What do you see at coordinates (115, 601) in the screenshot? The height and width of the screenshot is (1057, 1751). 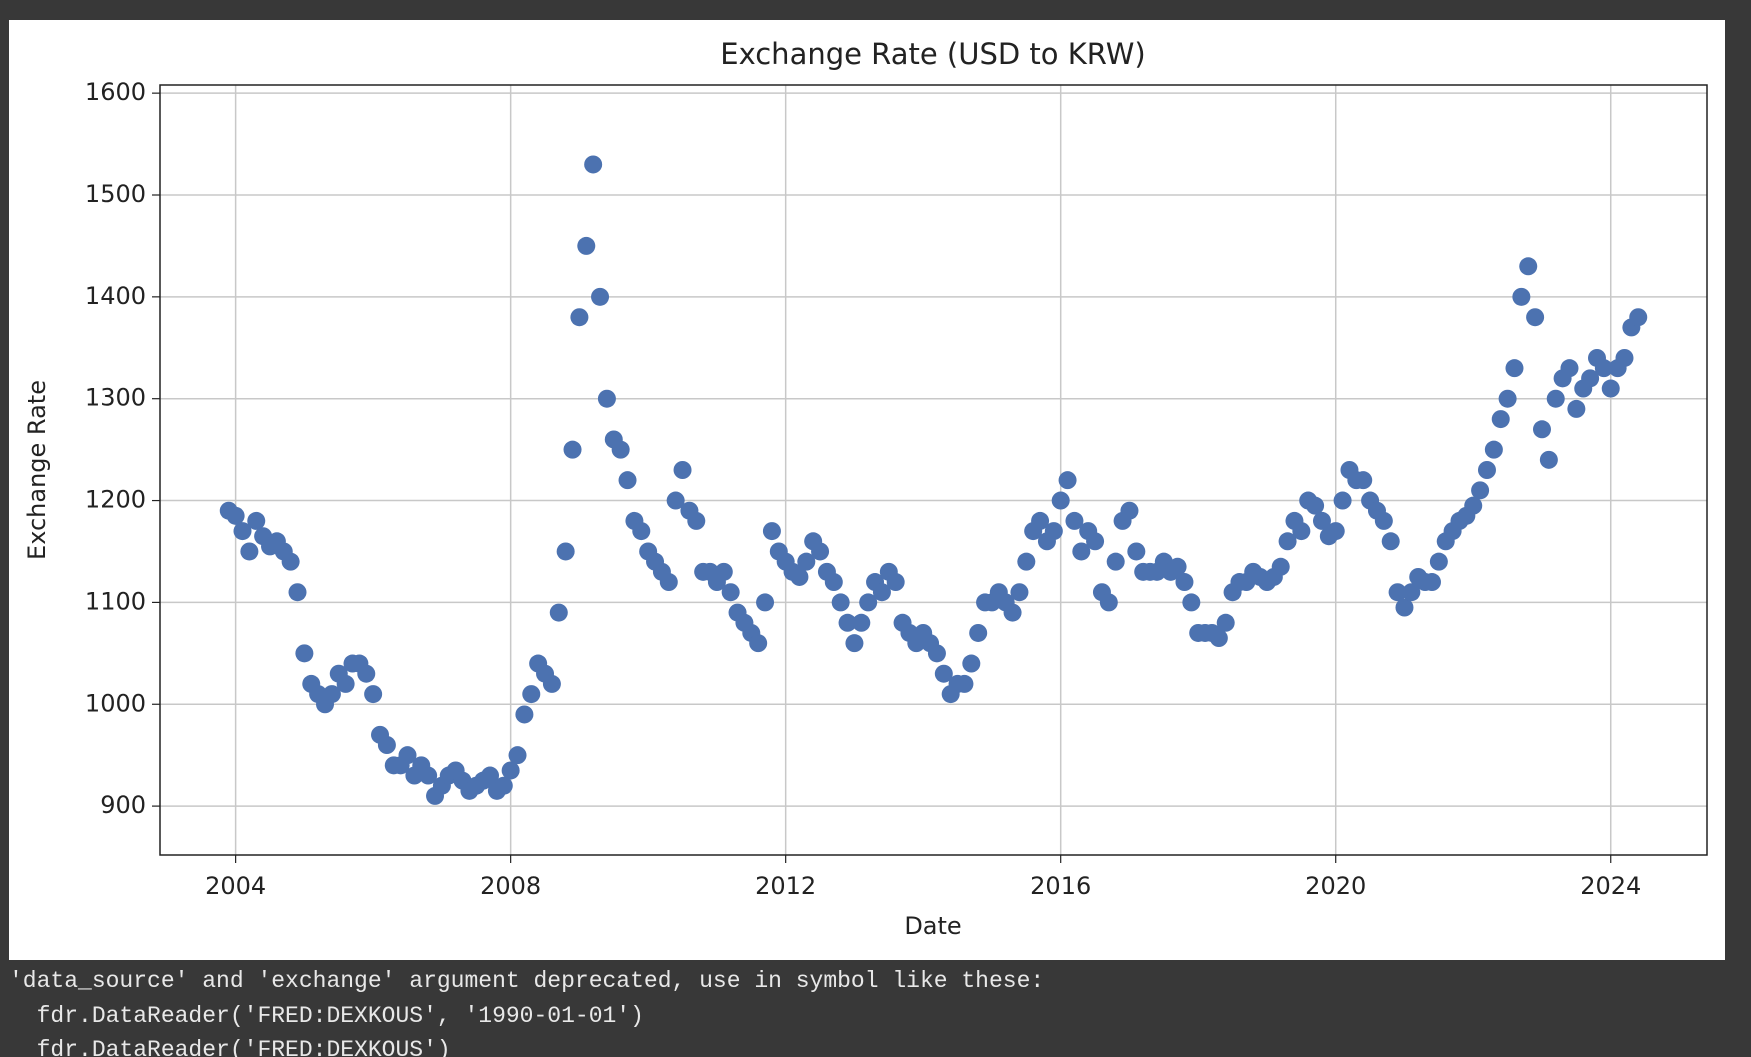 I see `y-tick-label: 1100` at bounding box center [115, 601].